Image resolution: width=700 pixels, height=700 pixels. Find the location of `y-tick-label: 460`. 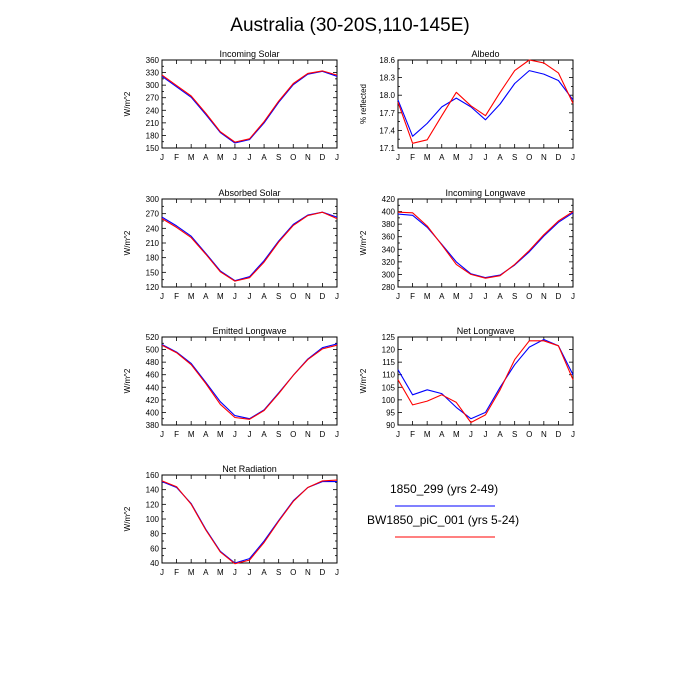

y-tick-label: 460 is located at coordinates (153, 375).